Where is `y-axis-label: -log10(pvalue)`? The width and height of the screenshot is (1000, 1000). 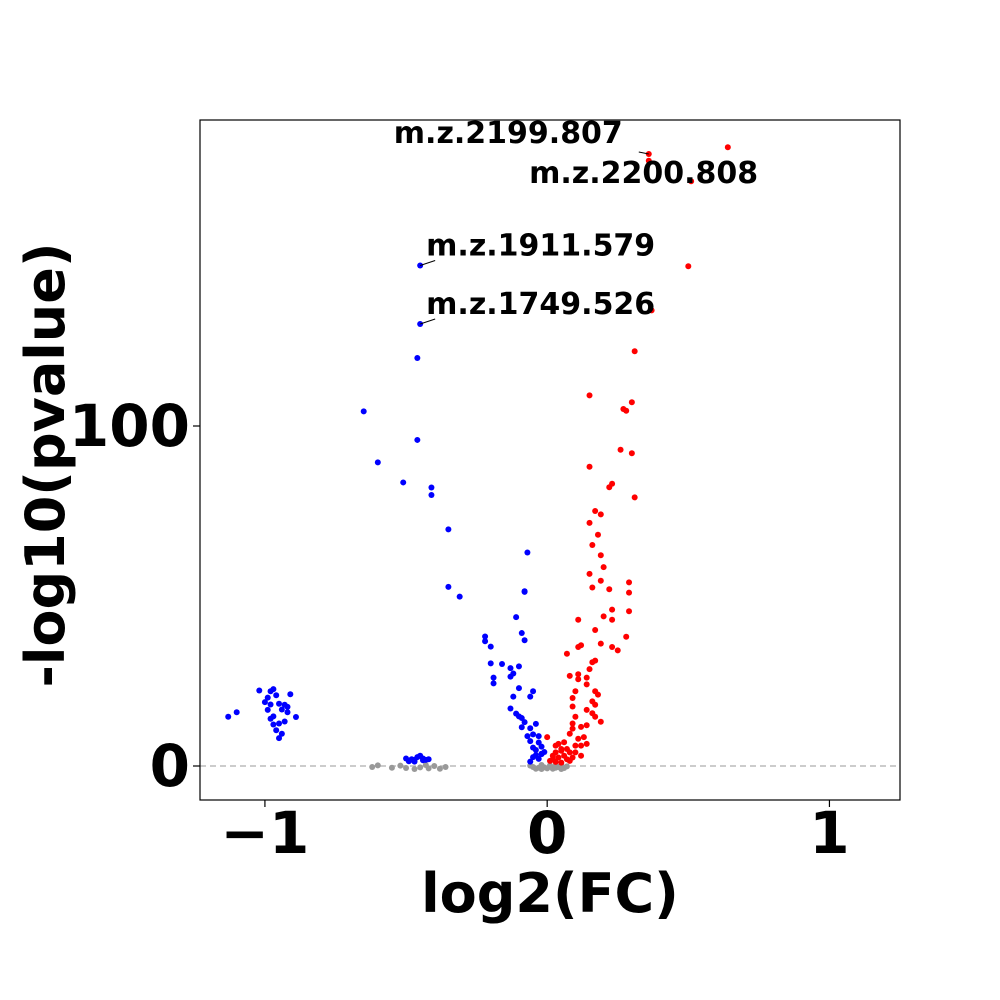 y-axis-label: -log10(pvalue) is located at coordinates (45, 464).